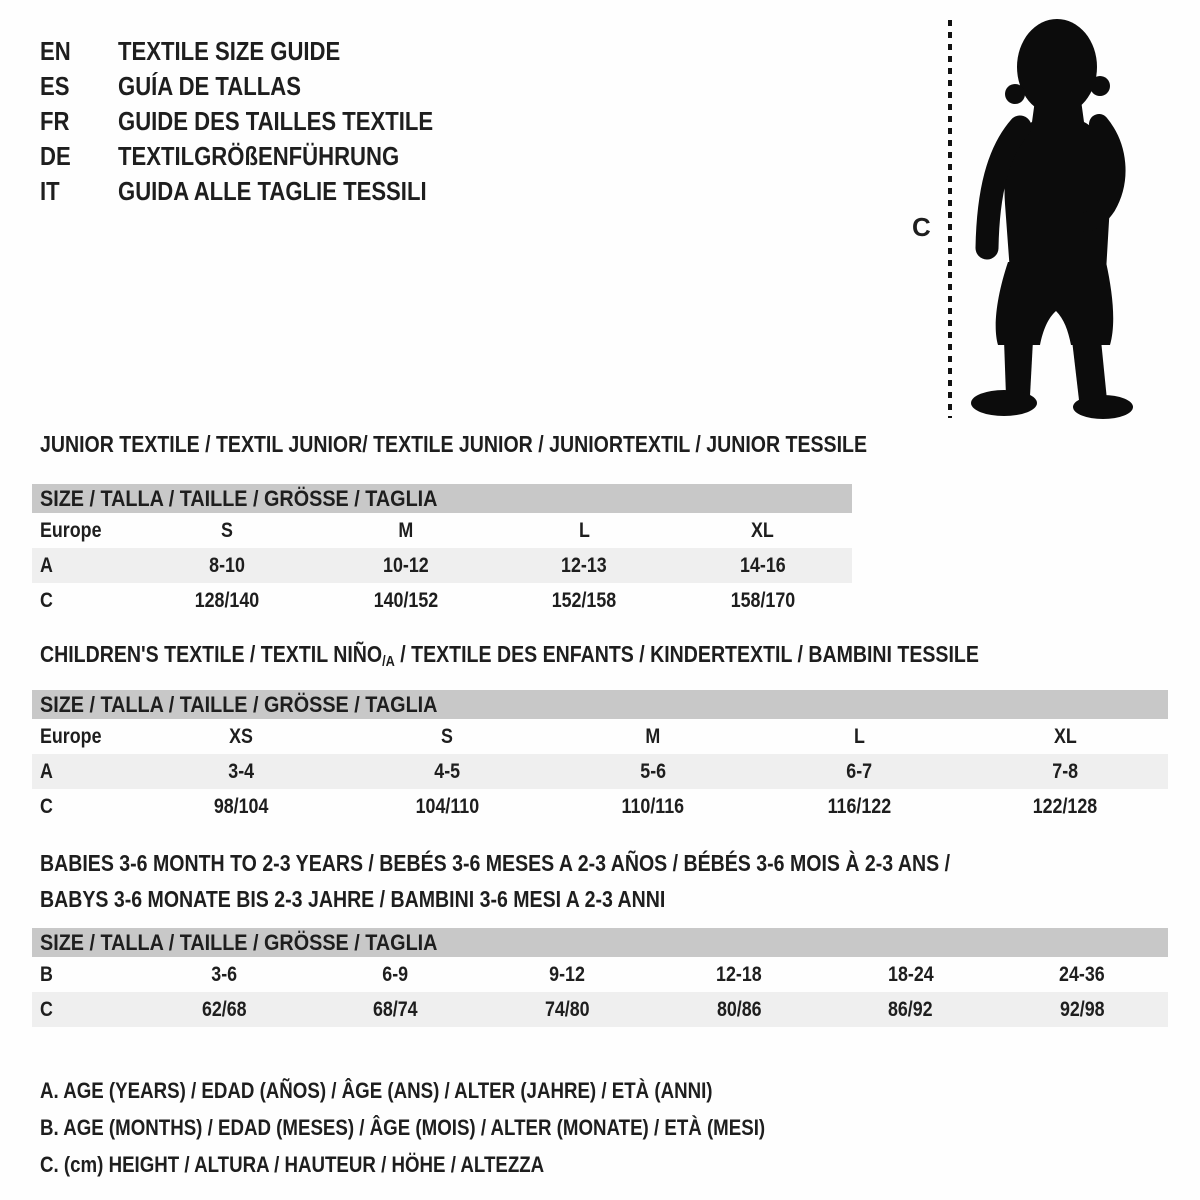 The height and width of the screenshot is (1200, 1200). I want to click on junior-row-age: A 8-10 10-12 12-13 14-16, so click(442, 565).